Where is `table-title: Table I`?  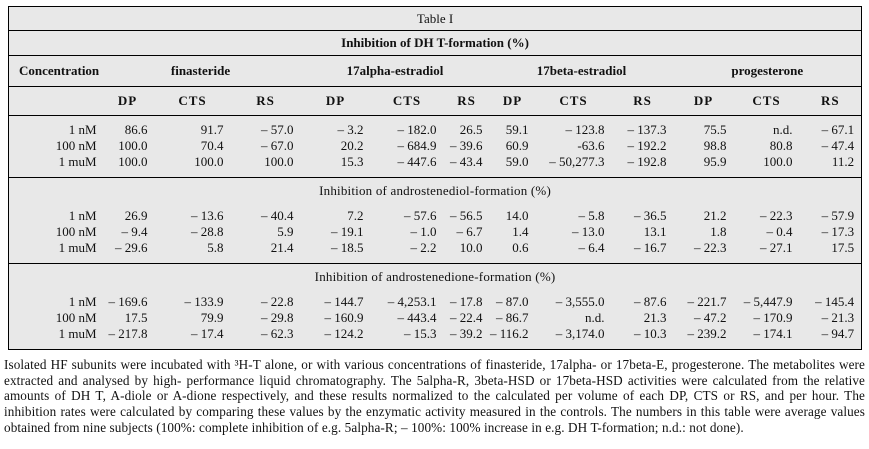 table-title: Table I is located at coordinates (435, 18).